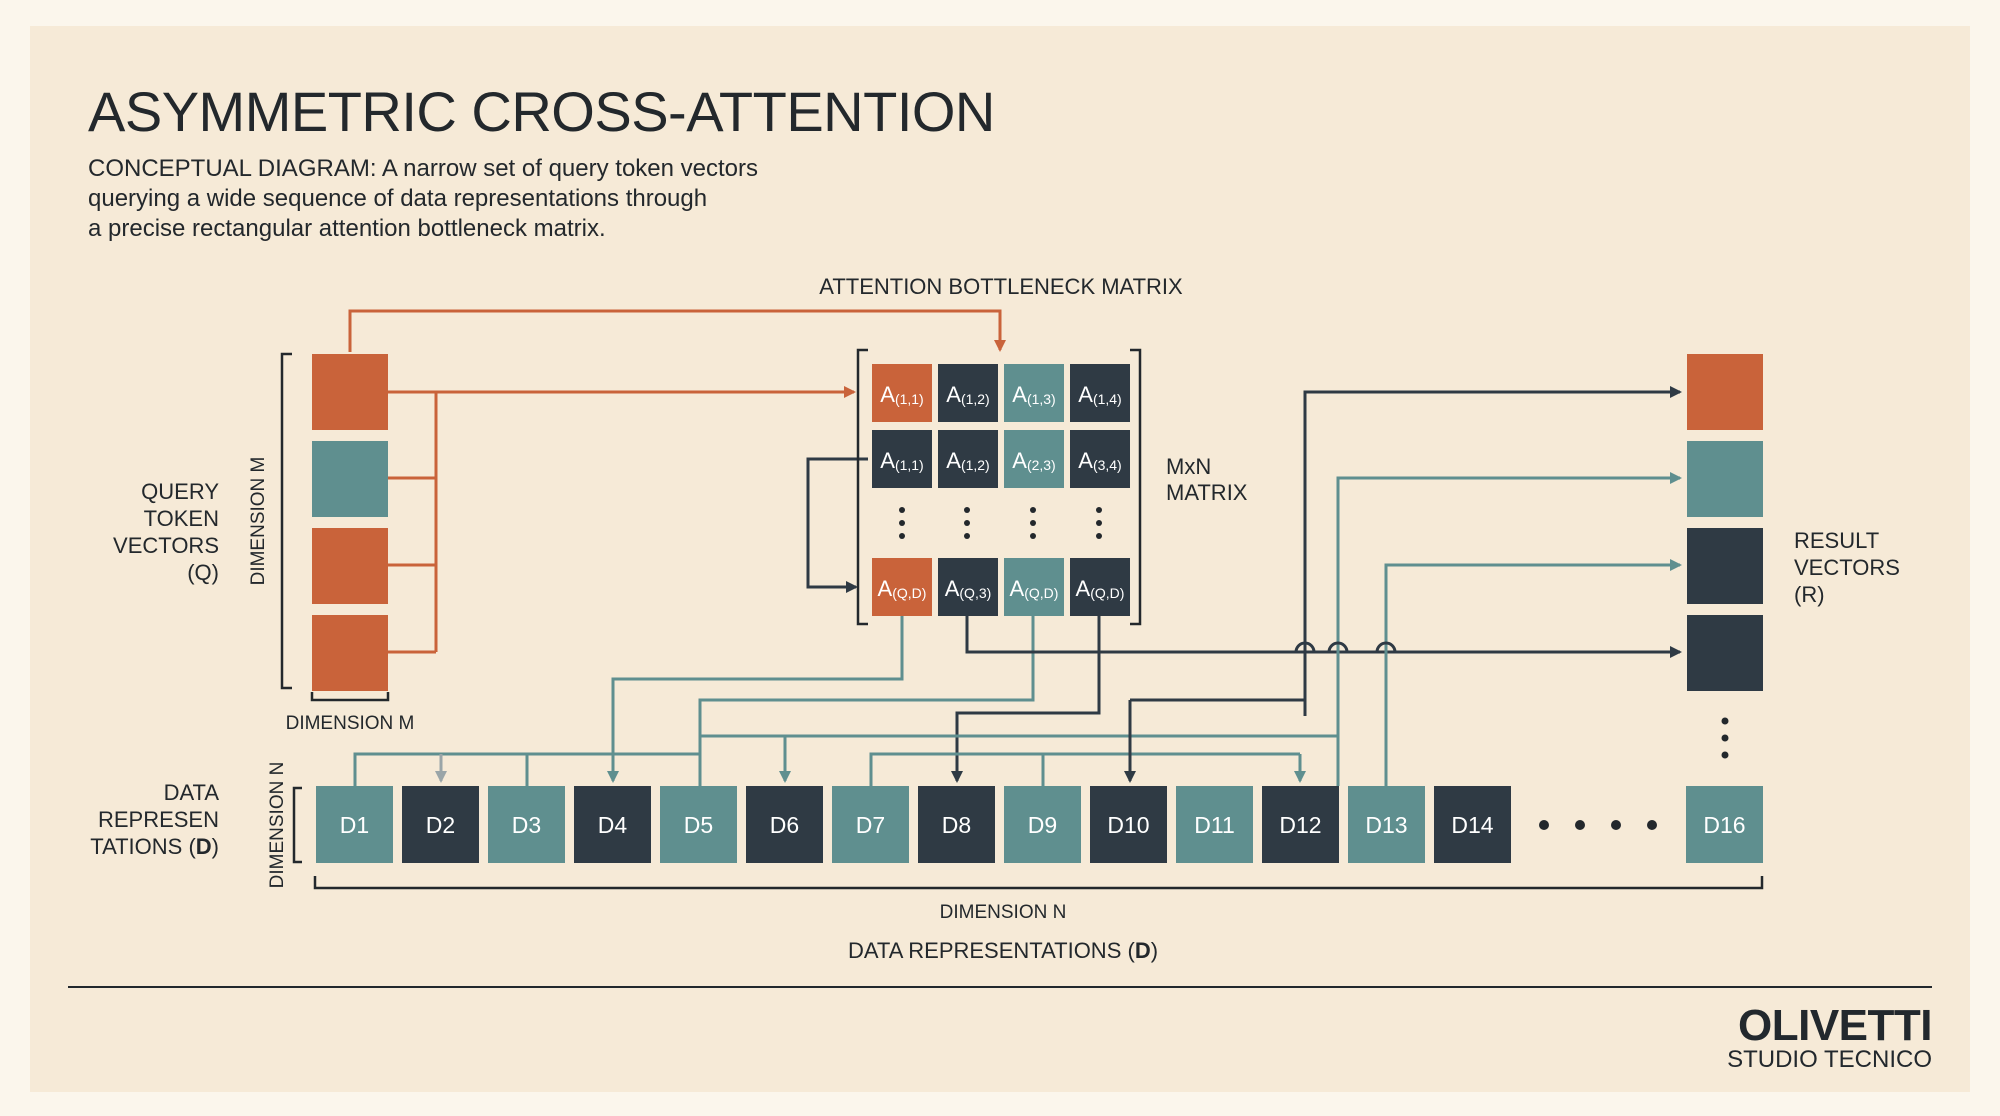 The image size is (2000, 1116). Describe the element at coordinates (755, 699) in the screenshot. I see `matrix-col1-to-d4` at that location.